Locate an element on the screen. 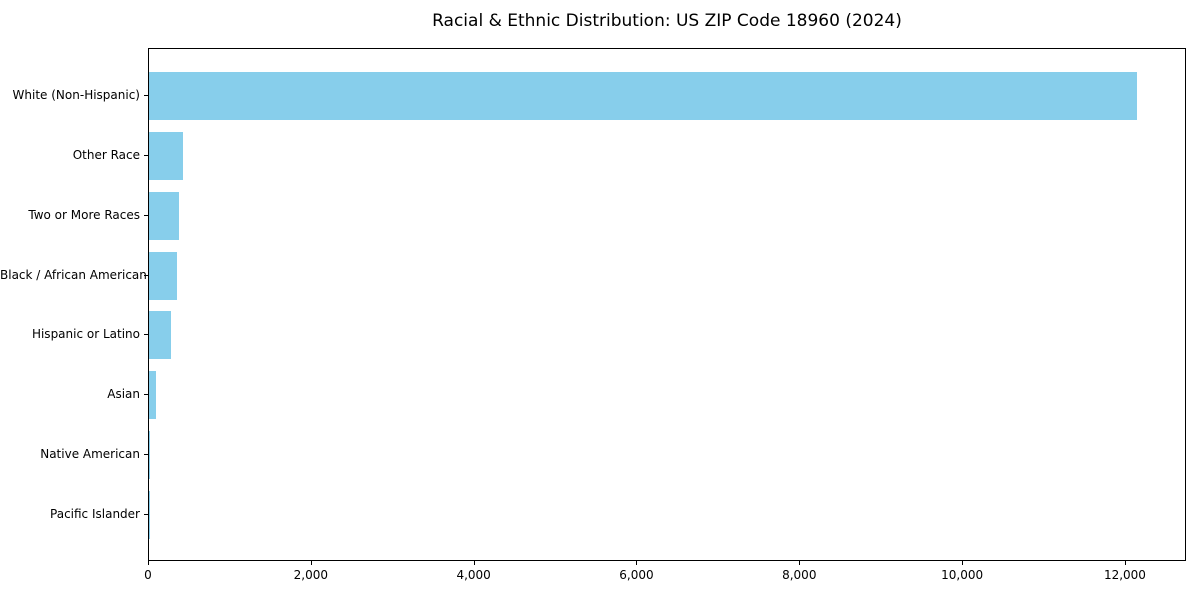 The height and width of the screenshot is (600, 1200). y-tick-label: Native American is located at coordinates (90, 454).